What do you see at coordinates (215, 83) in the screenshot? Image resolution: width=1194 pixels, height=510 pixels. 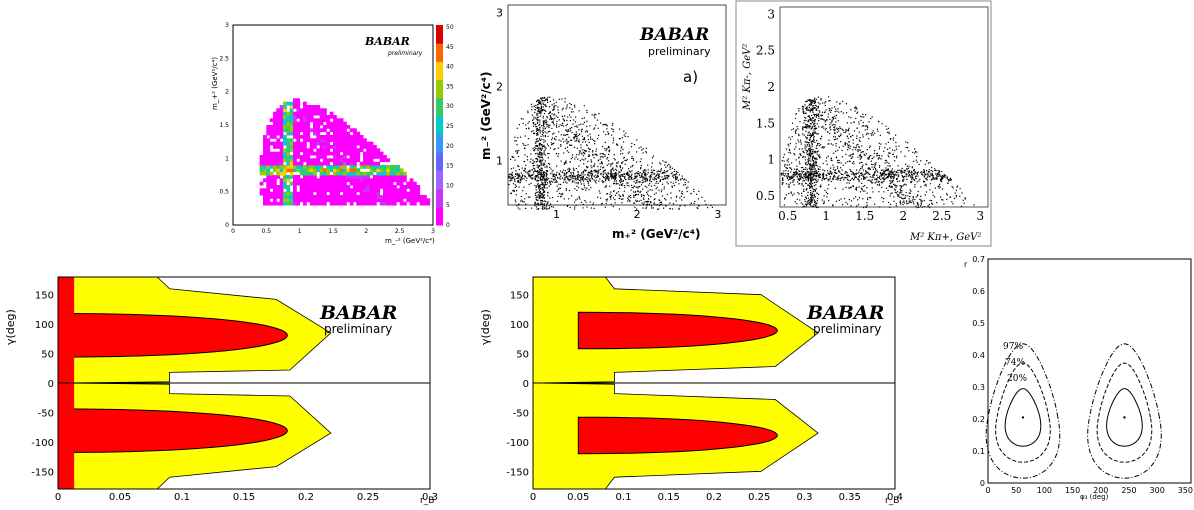 I see `y-axis-label: m_+² (GeV²/c⁴)` at bounding box center [215, 83].